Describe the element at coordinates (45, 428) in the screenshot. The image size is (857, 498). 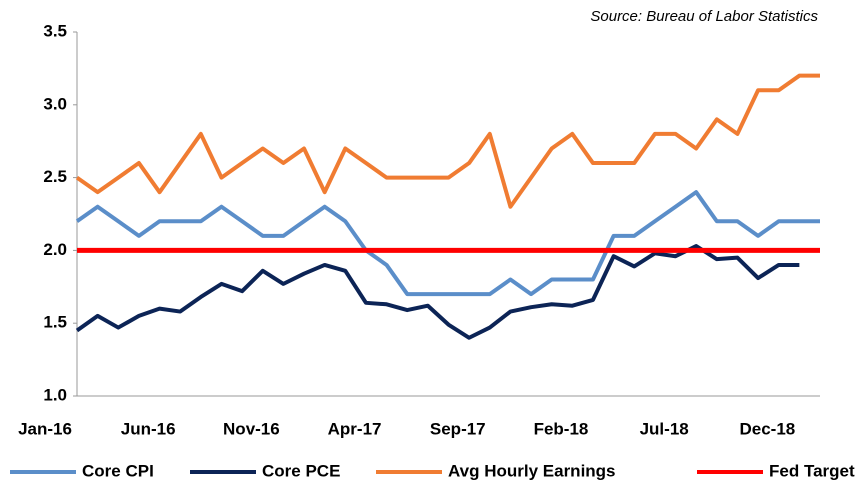
I see `x-tick-label: Jan-16` at that location.